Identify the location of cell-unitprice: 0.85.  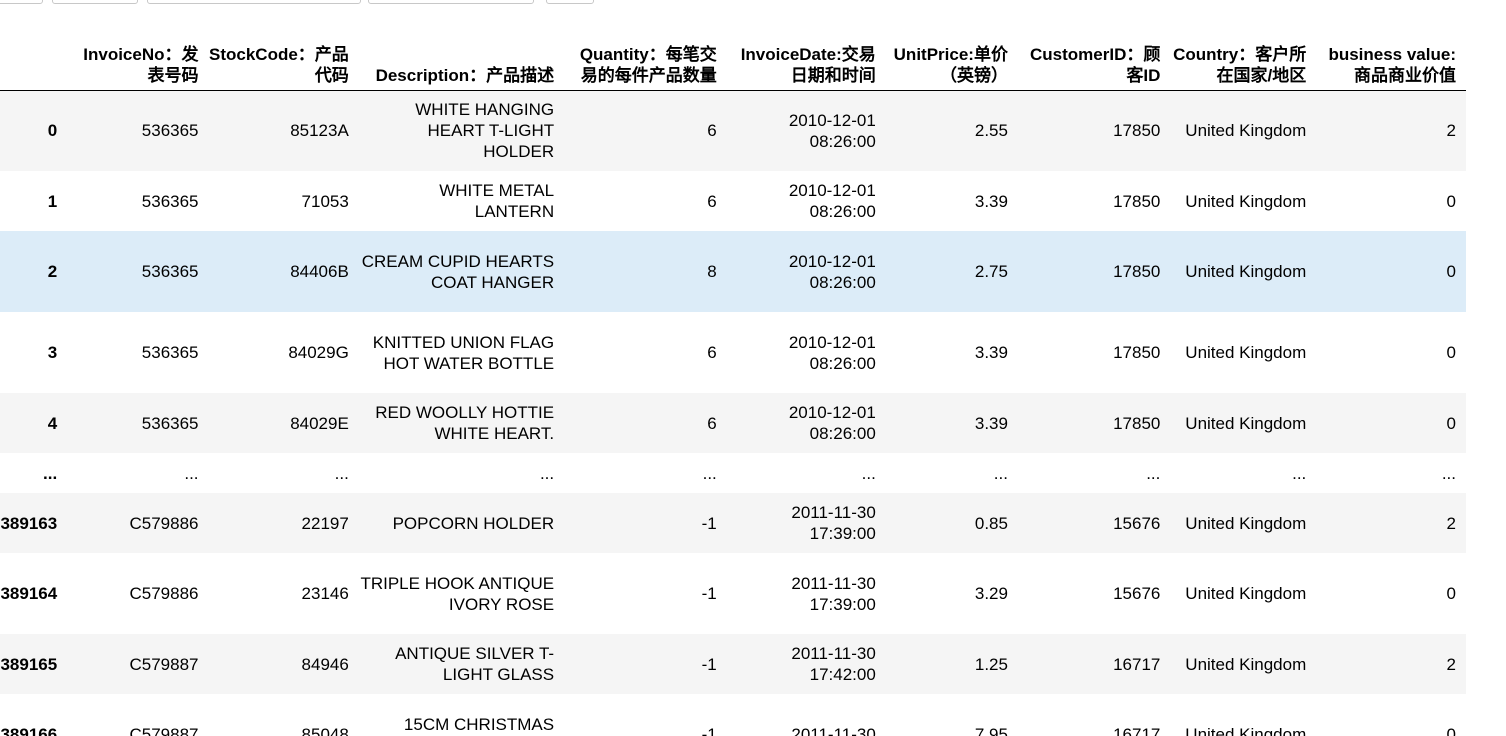
(991, 523).